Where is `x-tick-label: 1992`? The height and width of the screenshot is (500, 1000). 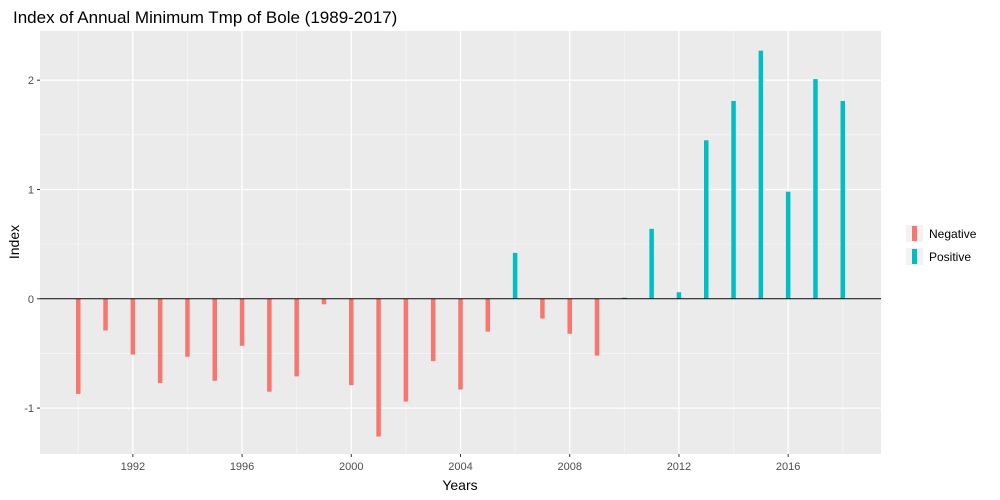
x-tick-label: 1992 is located at coordinates (133, 467).